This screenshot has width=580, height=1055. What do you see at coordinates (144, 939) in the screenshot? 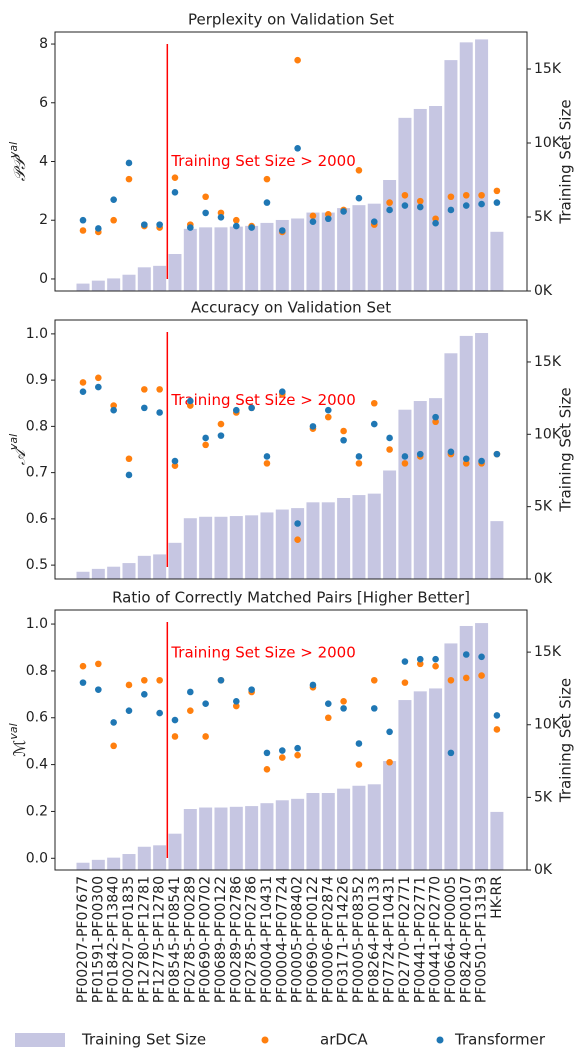
I see `x-tick-label: PF12780-PF12781` at bounding box center [144, 939].